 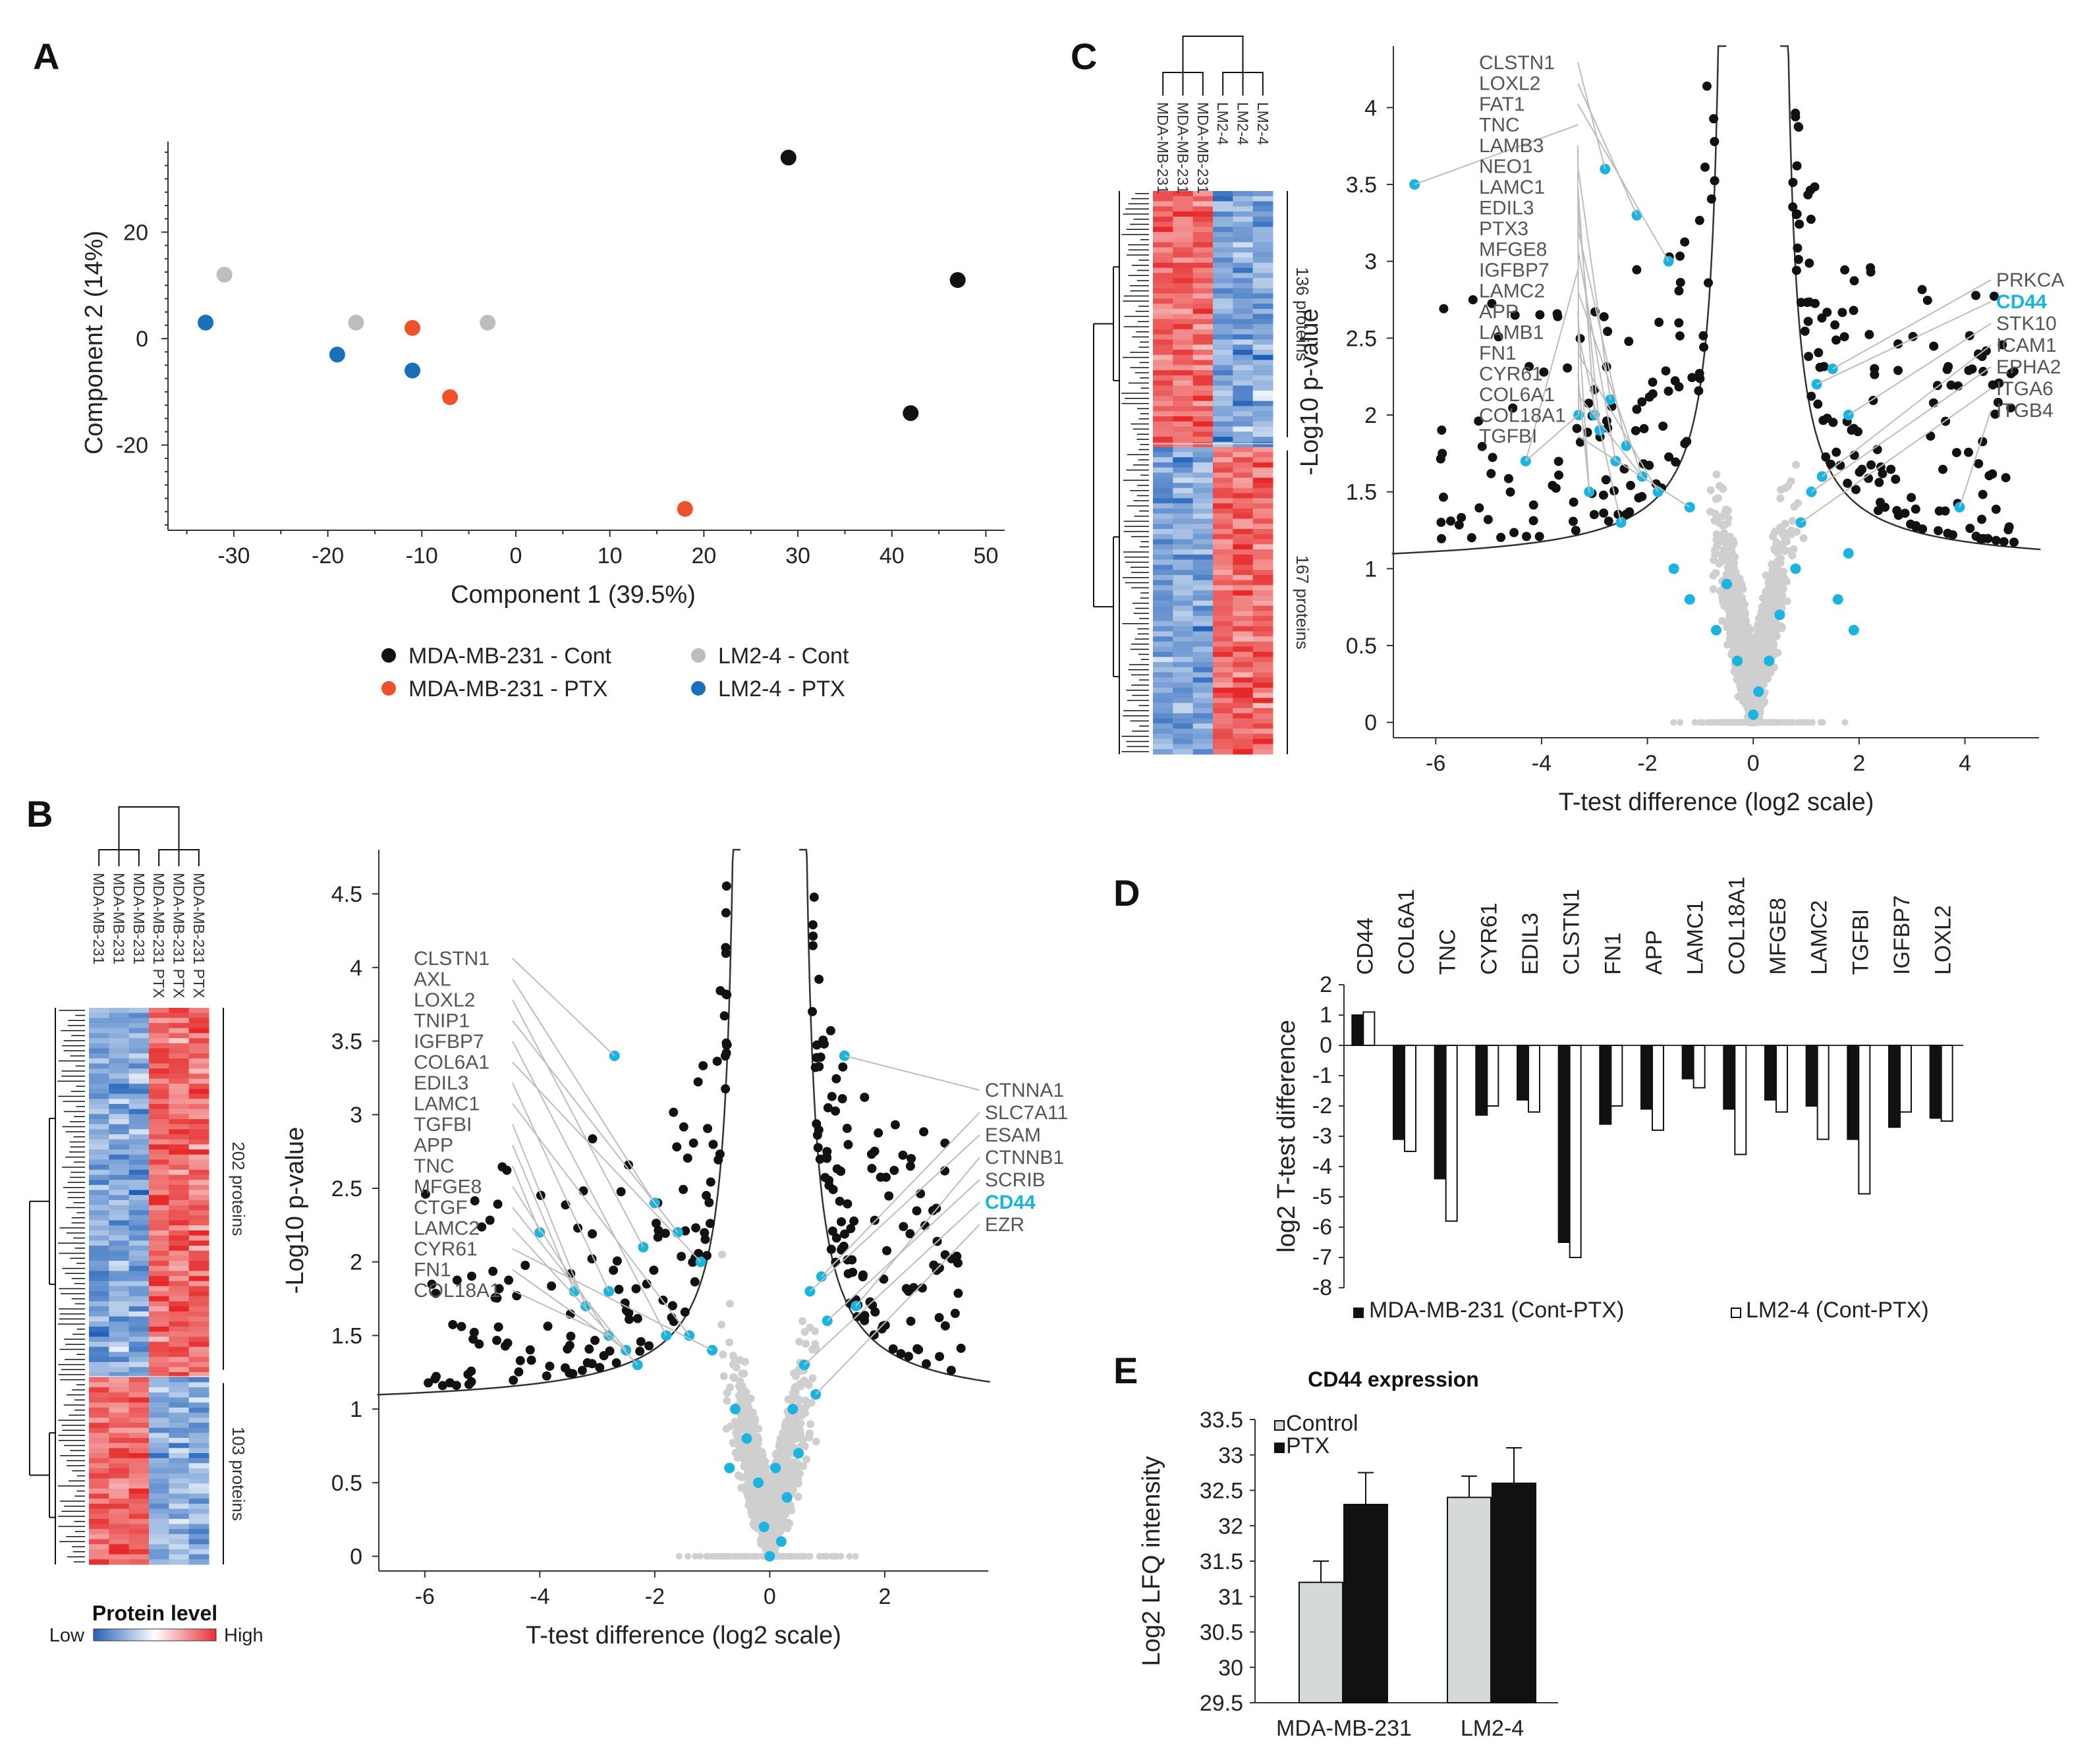 I want to click on sample-label: MDA-MB-231 PTX, so click(x=199, y=935).